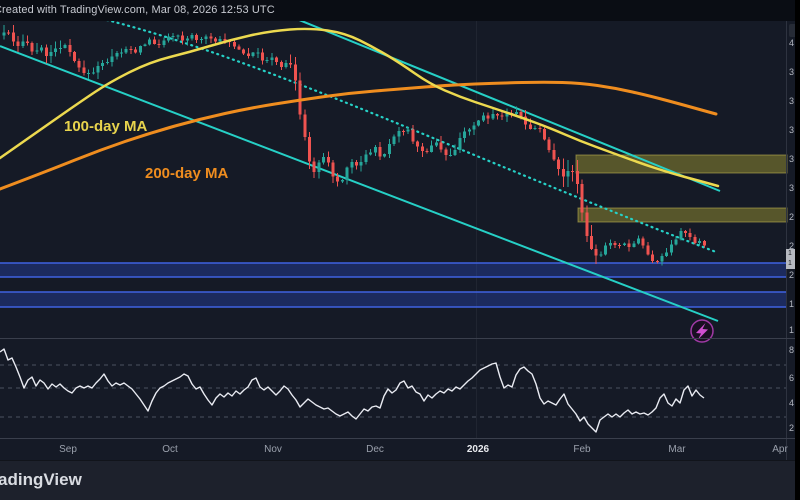  Describe the element at coordinates (273, 449) in the screenshot. I see `time-axis-label: Nov` at that location.